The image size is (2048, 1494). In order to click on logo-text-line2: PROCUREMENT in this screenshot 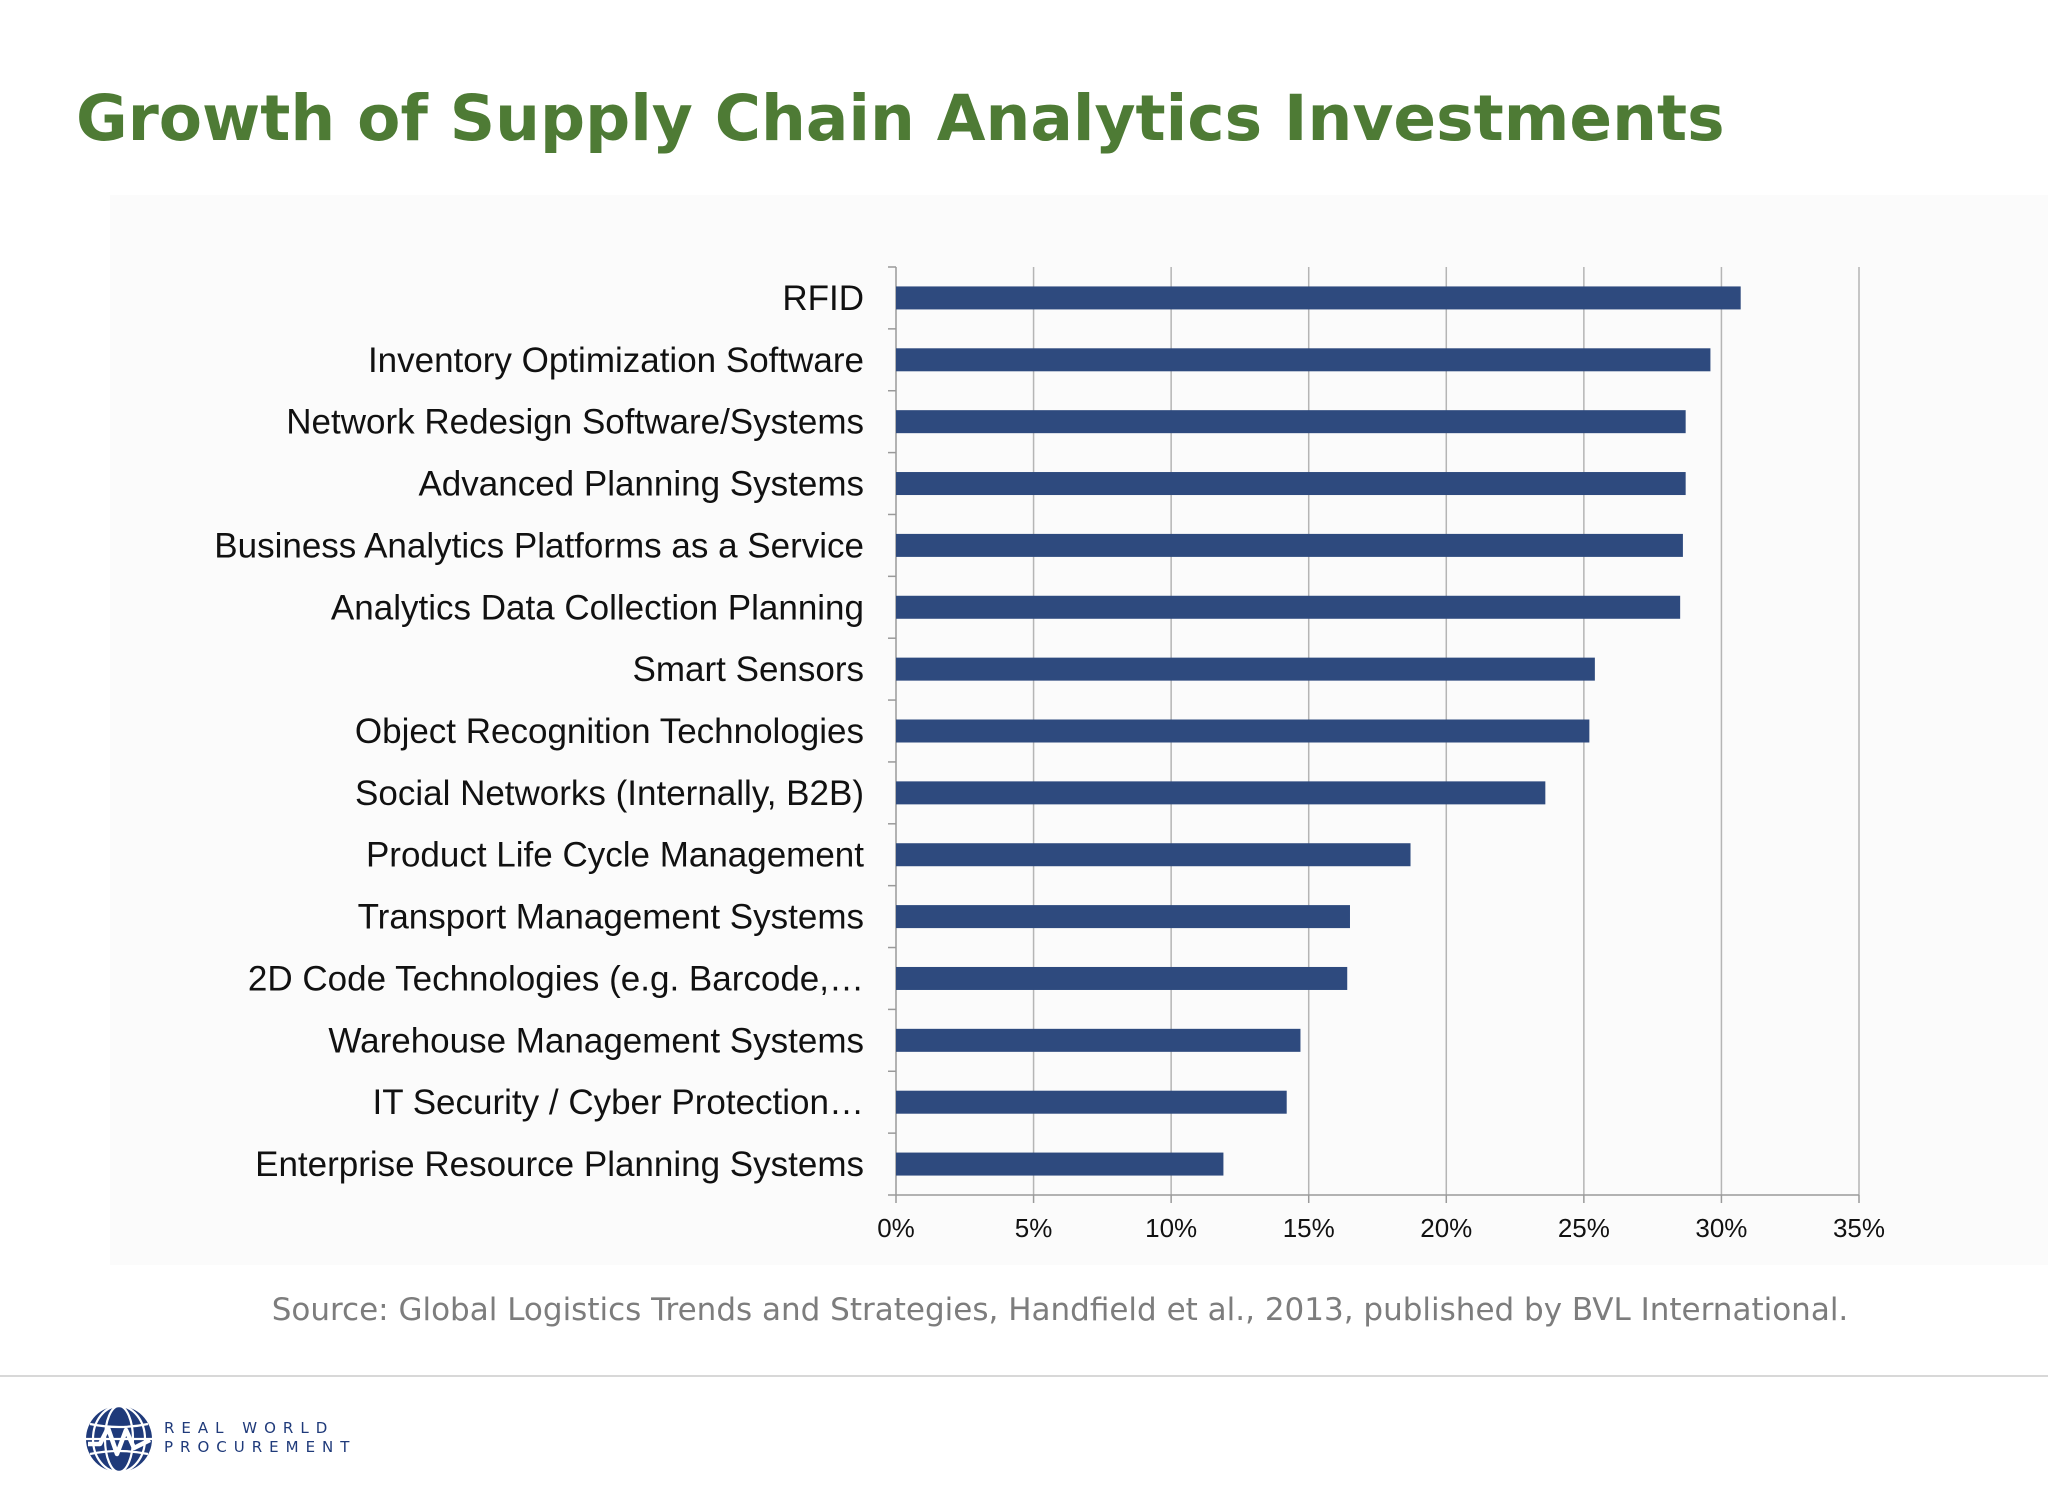, I will do `click(260, 1447)`.